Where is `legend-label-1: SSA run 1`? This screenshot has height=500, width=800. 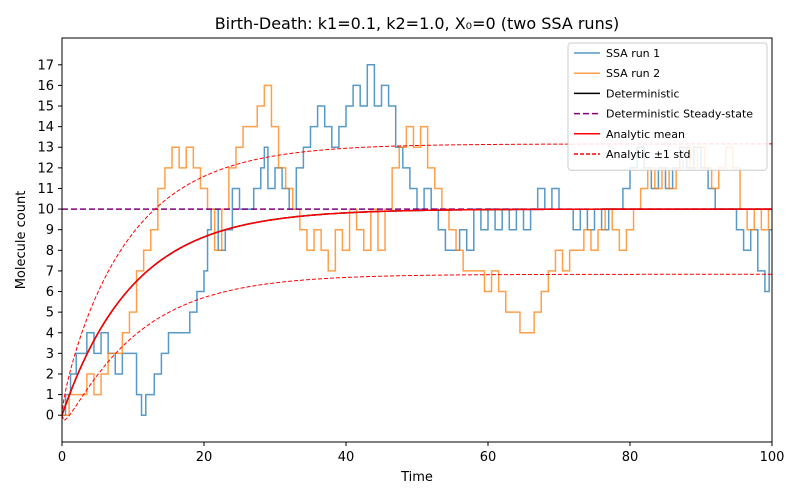
legend-label-1: SSA run 1 is located at coordinates (633, 53).